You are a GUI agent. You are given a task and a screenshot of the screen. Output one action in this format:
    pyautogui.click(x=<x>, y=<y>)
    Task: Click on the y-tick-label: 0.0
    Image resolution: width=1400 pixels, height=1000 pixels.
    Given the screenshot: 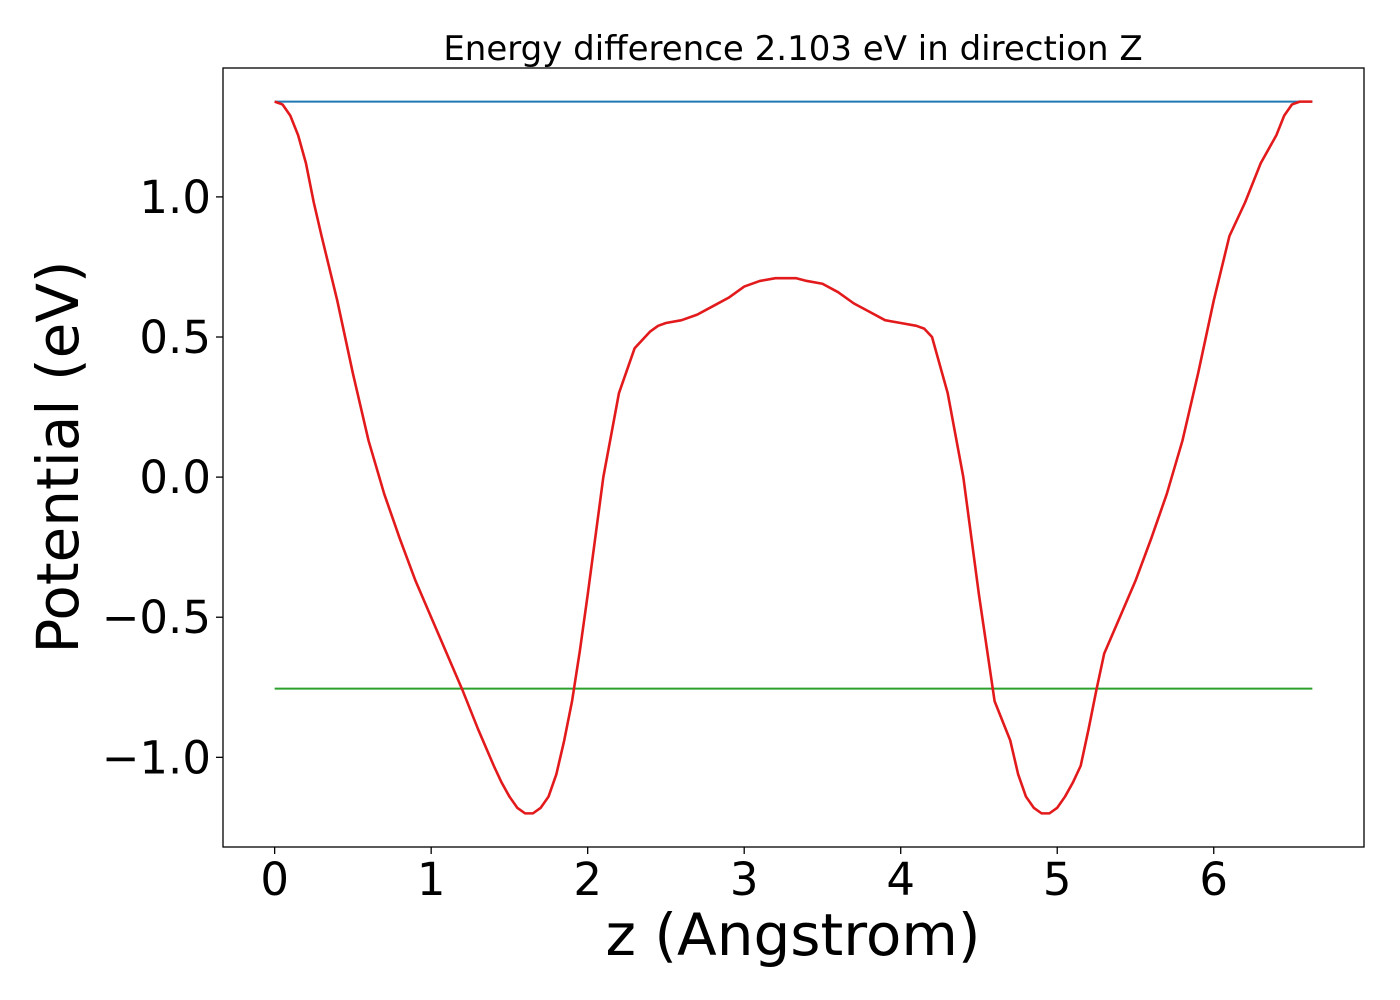 What is the action you would take?
    pyautogui.click(x=175, y=477)
    